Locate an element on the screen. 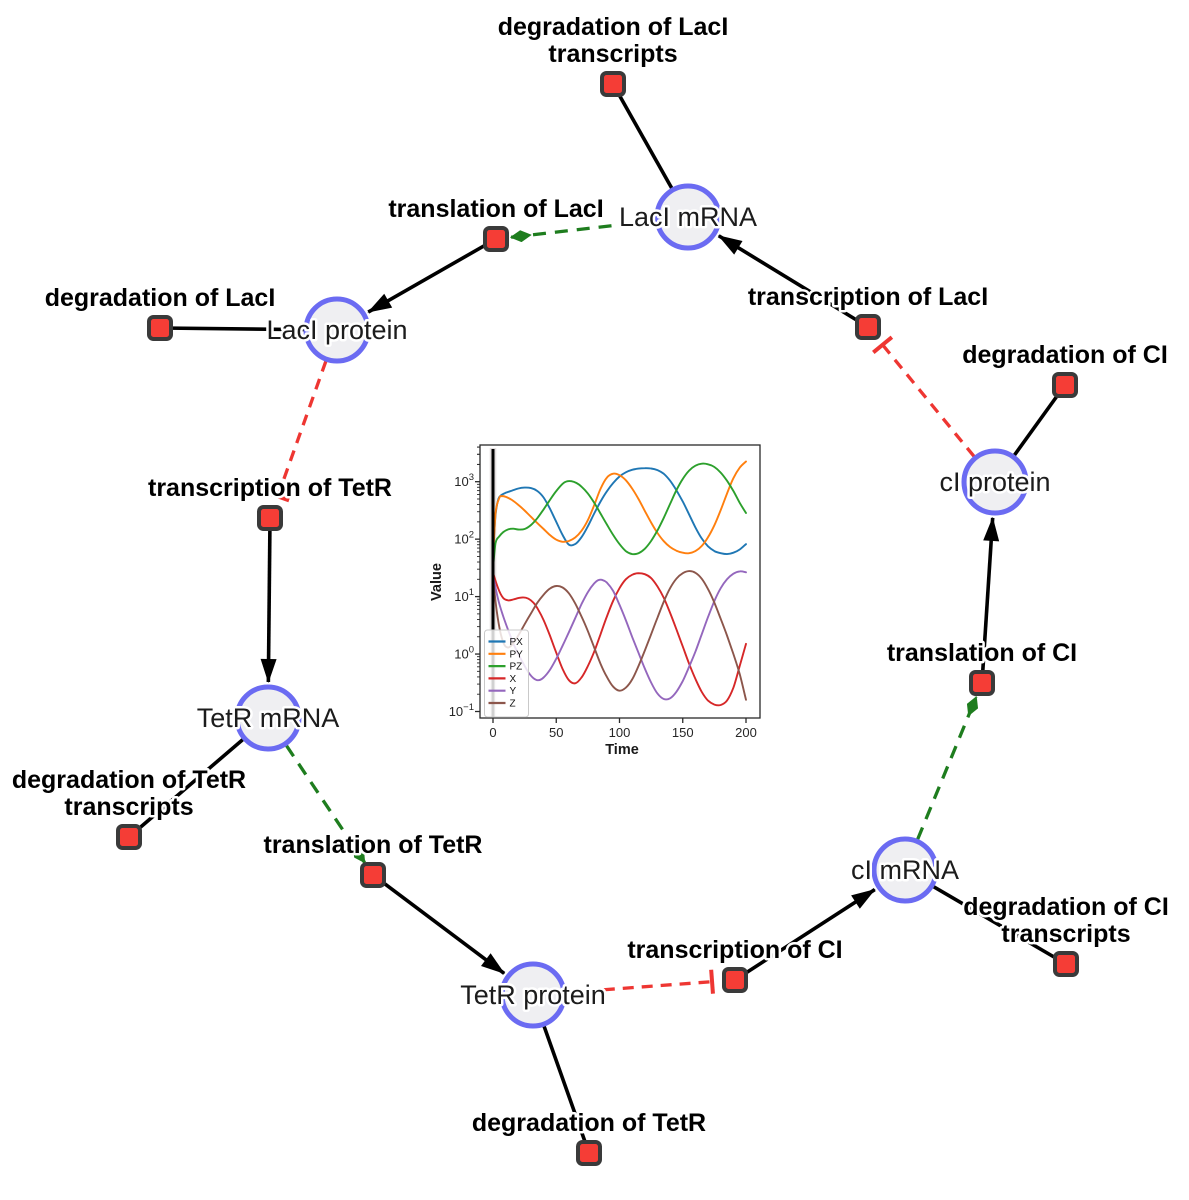 Image resolution: width=1189 pixels, height=1200 pixels. edge-modifier-tetr-mrna-to-translation-tetr is located at coordinates (325, 804).